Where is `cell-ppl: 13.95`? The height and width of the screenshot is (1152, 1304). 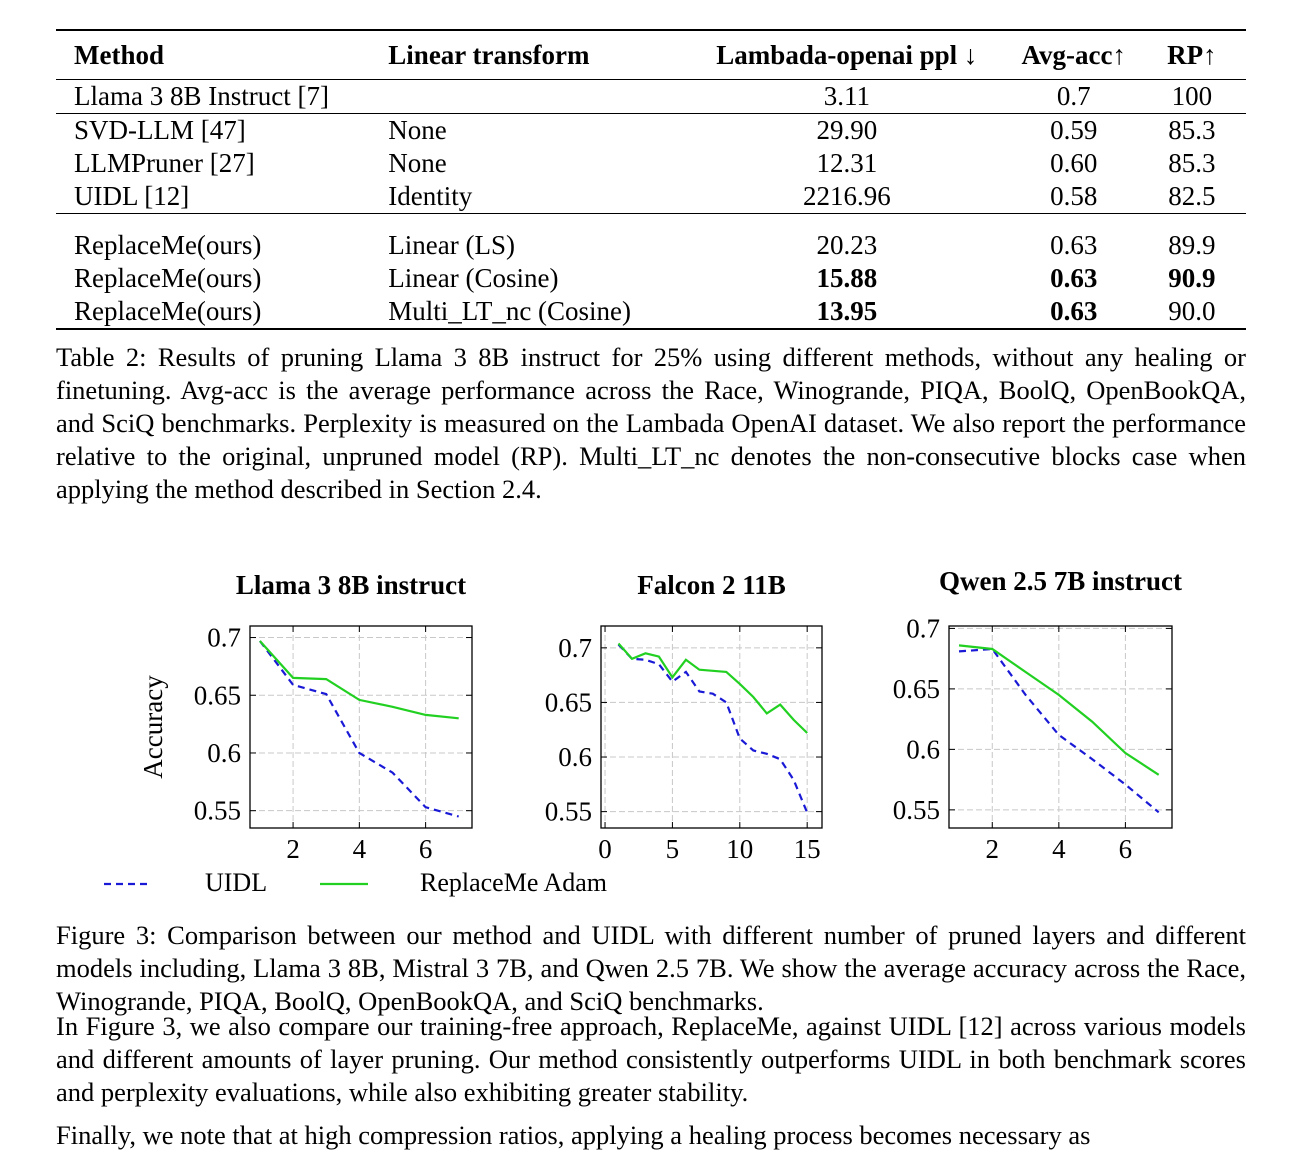 cell-ppl: 13.95 is located at coordinates (847, 311).